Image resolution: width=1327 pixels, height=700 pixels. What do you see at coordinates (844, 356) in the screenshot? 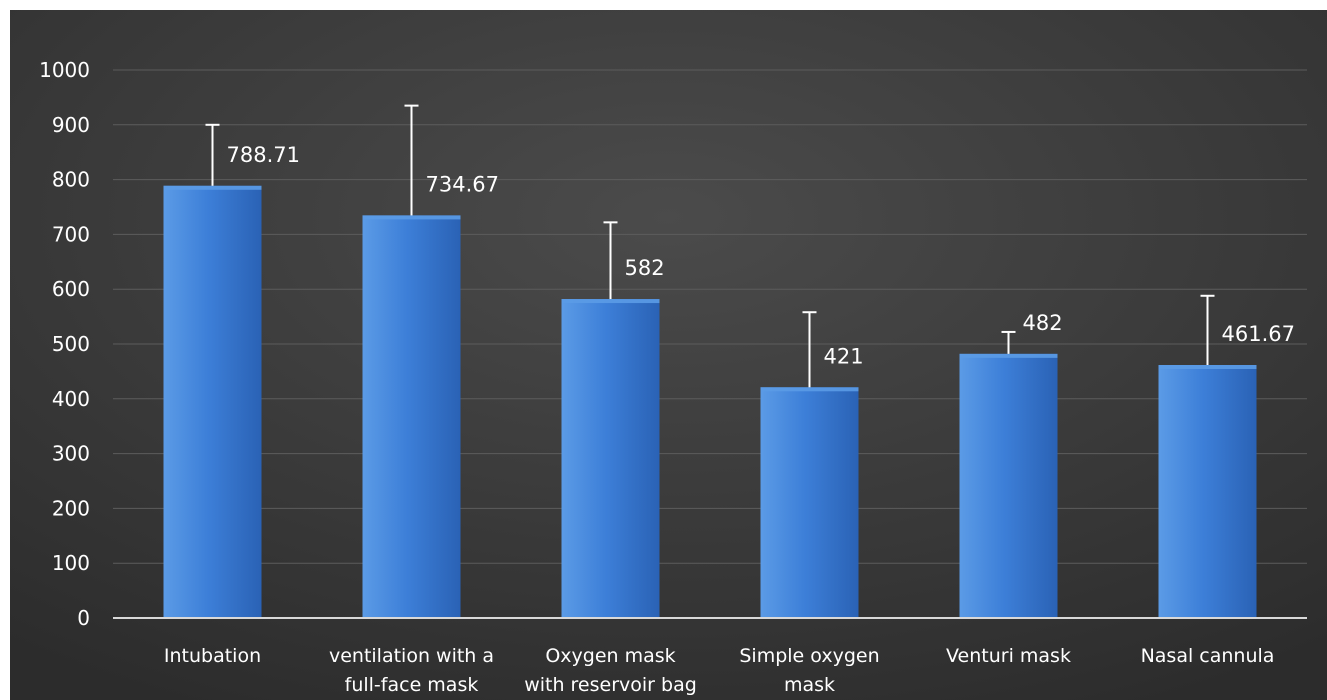
I see `data-label: 421` at bounding box center [844, 356].